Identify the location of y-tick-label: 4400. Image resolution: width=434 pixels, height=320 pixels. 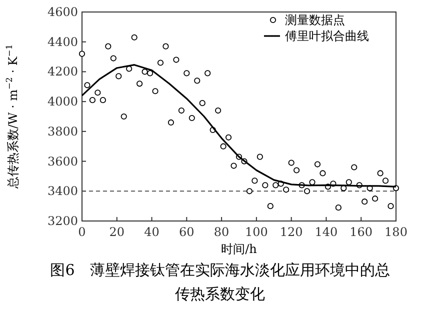
(62, 41).